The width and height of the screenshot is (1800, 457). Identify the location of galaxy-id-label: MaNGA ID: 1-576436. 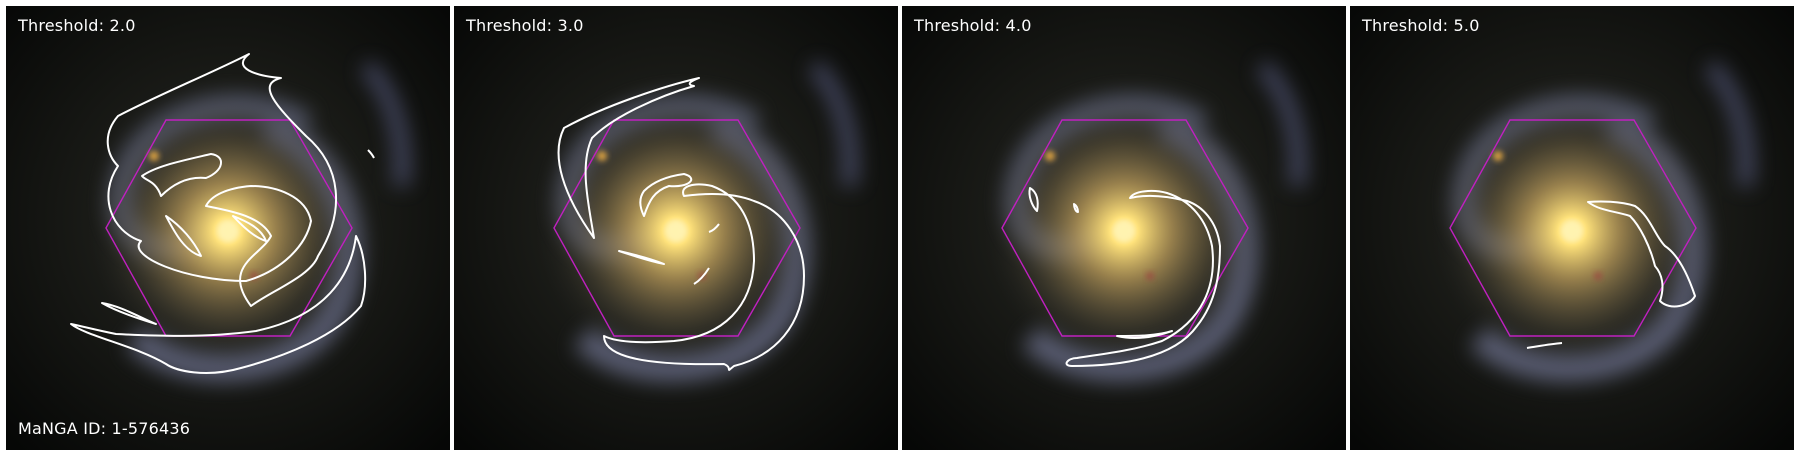
(104, 428).